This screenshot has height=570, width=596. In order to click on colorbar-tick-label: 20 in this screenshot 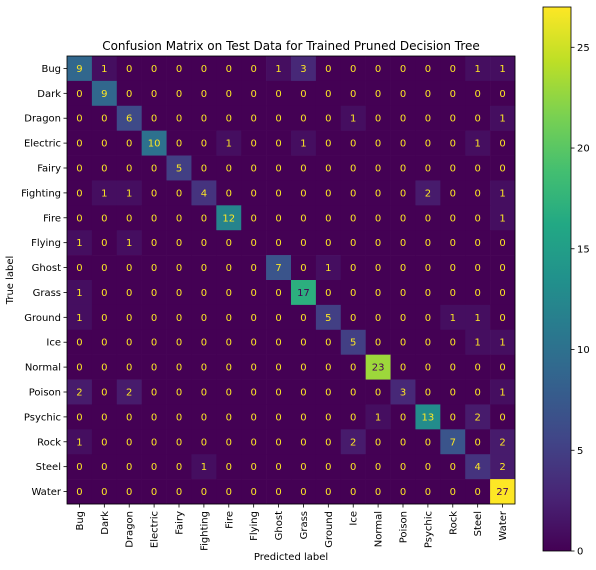, I will do `click(583, 149)`.